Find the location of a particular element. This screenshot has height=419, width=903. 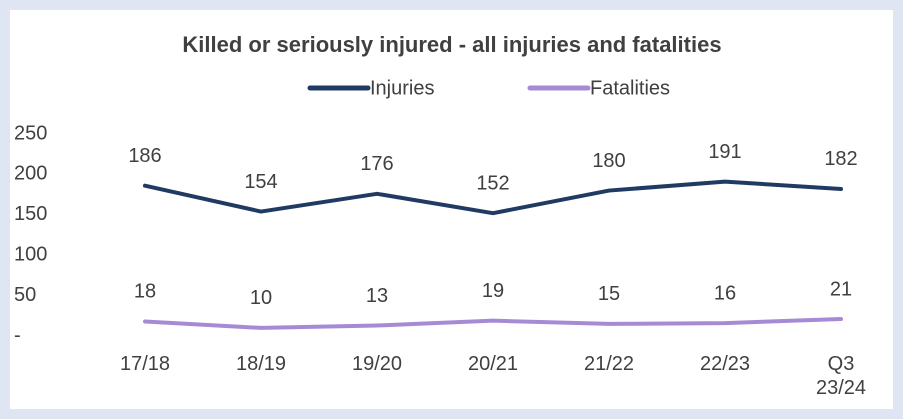

data-label: 10 is located at coordinates (261, 298).